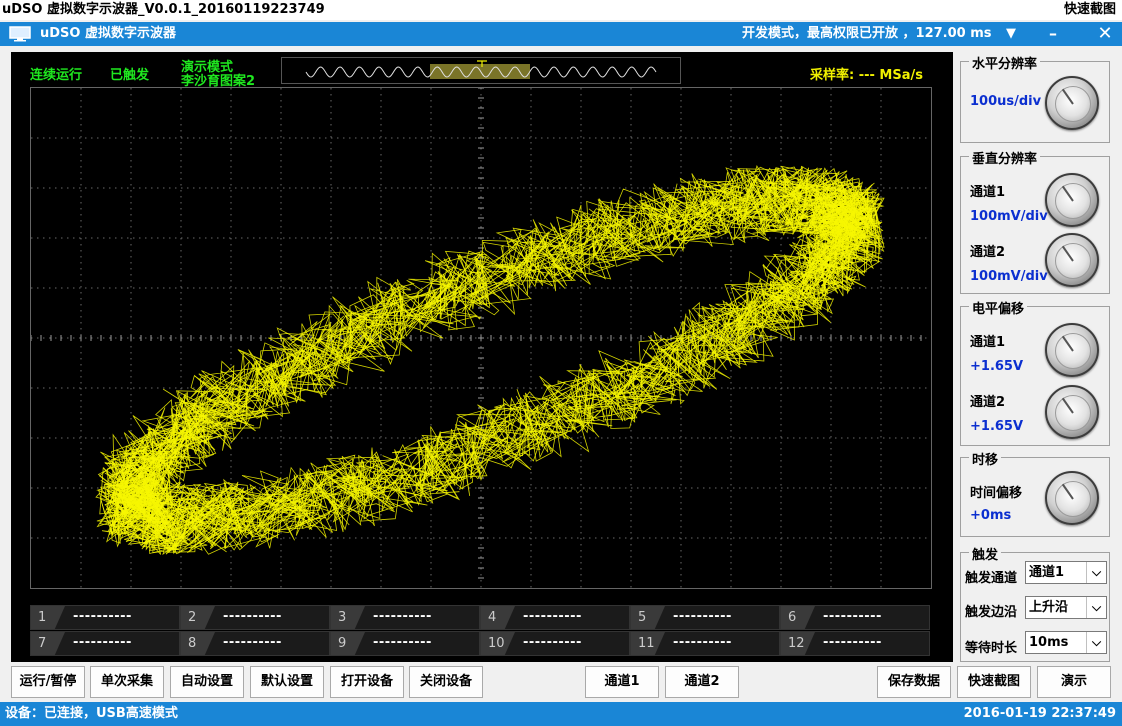 This screenshot has width=1122, height=726. Describe the element at coordinates (1011, 33) in the screenshot. I see `dropdown-icon: ▼` at that location.